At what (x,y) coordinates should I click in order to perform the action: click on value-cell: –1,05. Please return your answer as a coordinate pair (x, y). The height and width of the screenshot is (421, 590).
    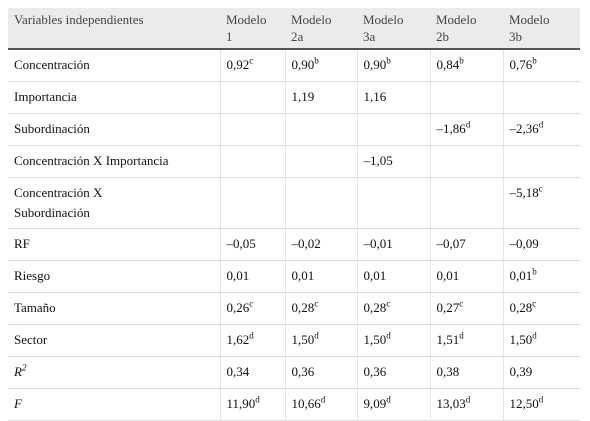
    Looking at the image, I should click on (394, 161).